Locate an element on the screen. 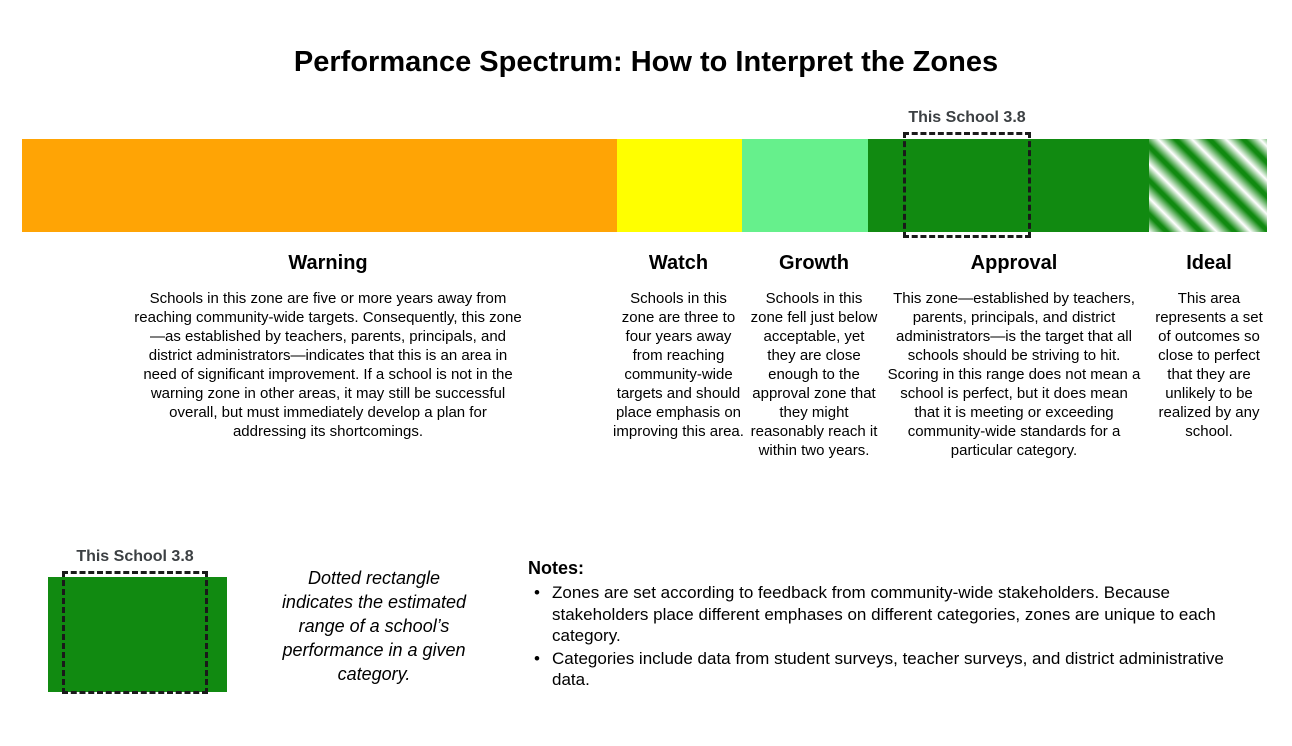  zone-heading-approval: Approval is located at coordinates (1014, 263).